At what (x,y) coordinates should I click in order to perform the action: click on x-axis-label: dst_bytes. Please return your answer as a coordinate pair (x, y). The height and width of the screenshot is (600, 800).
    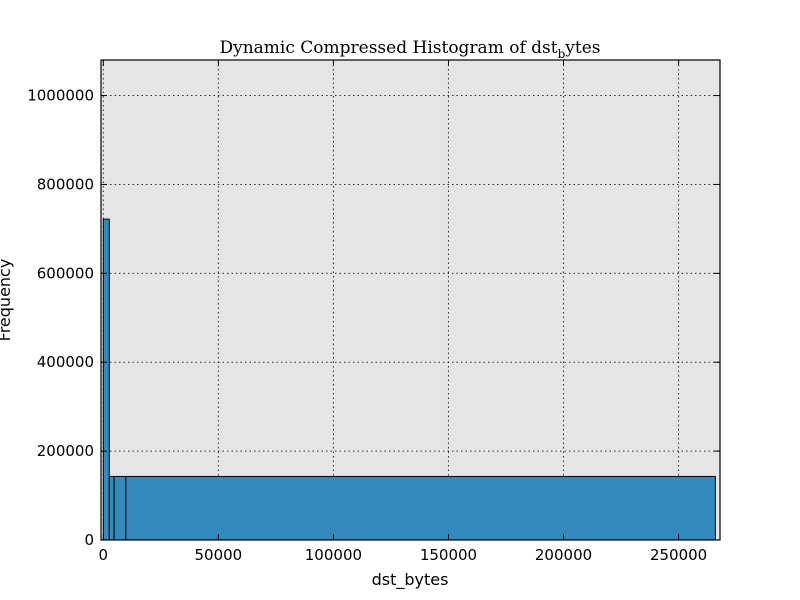
    Looking at the image, I should click on (410, 580).